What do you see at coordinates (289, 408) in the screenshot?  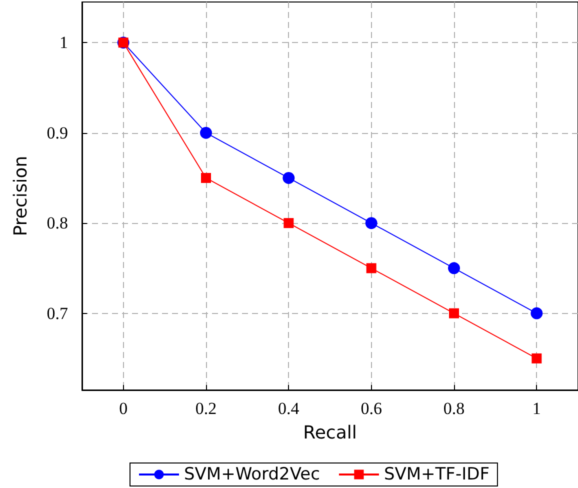 I see `x-tick-label: 0.4` at bounding box center [289, 408].